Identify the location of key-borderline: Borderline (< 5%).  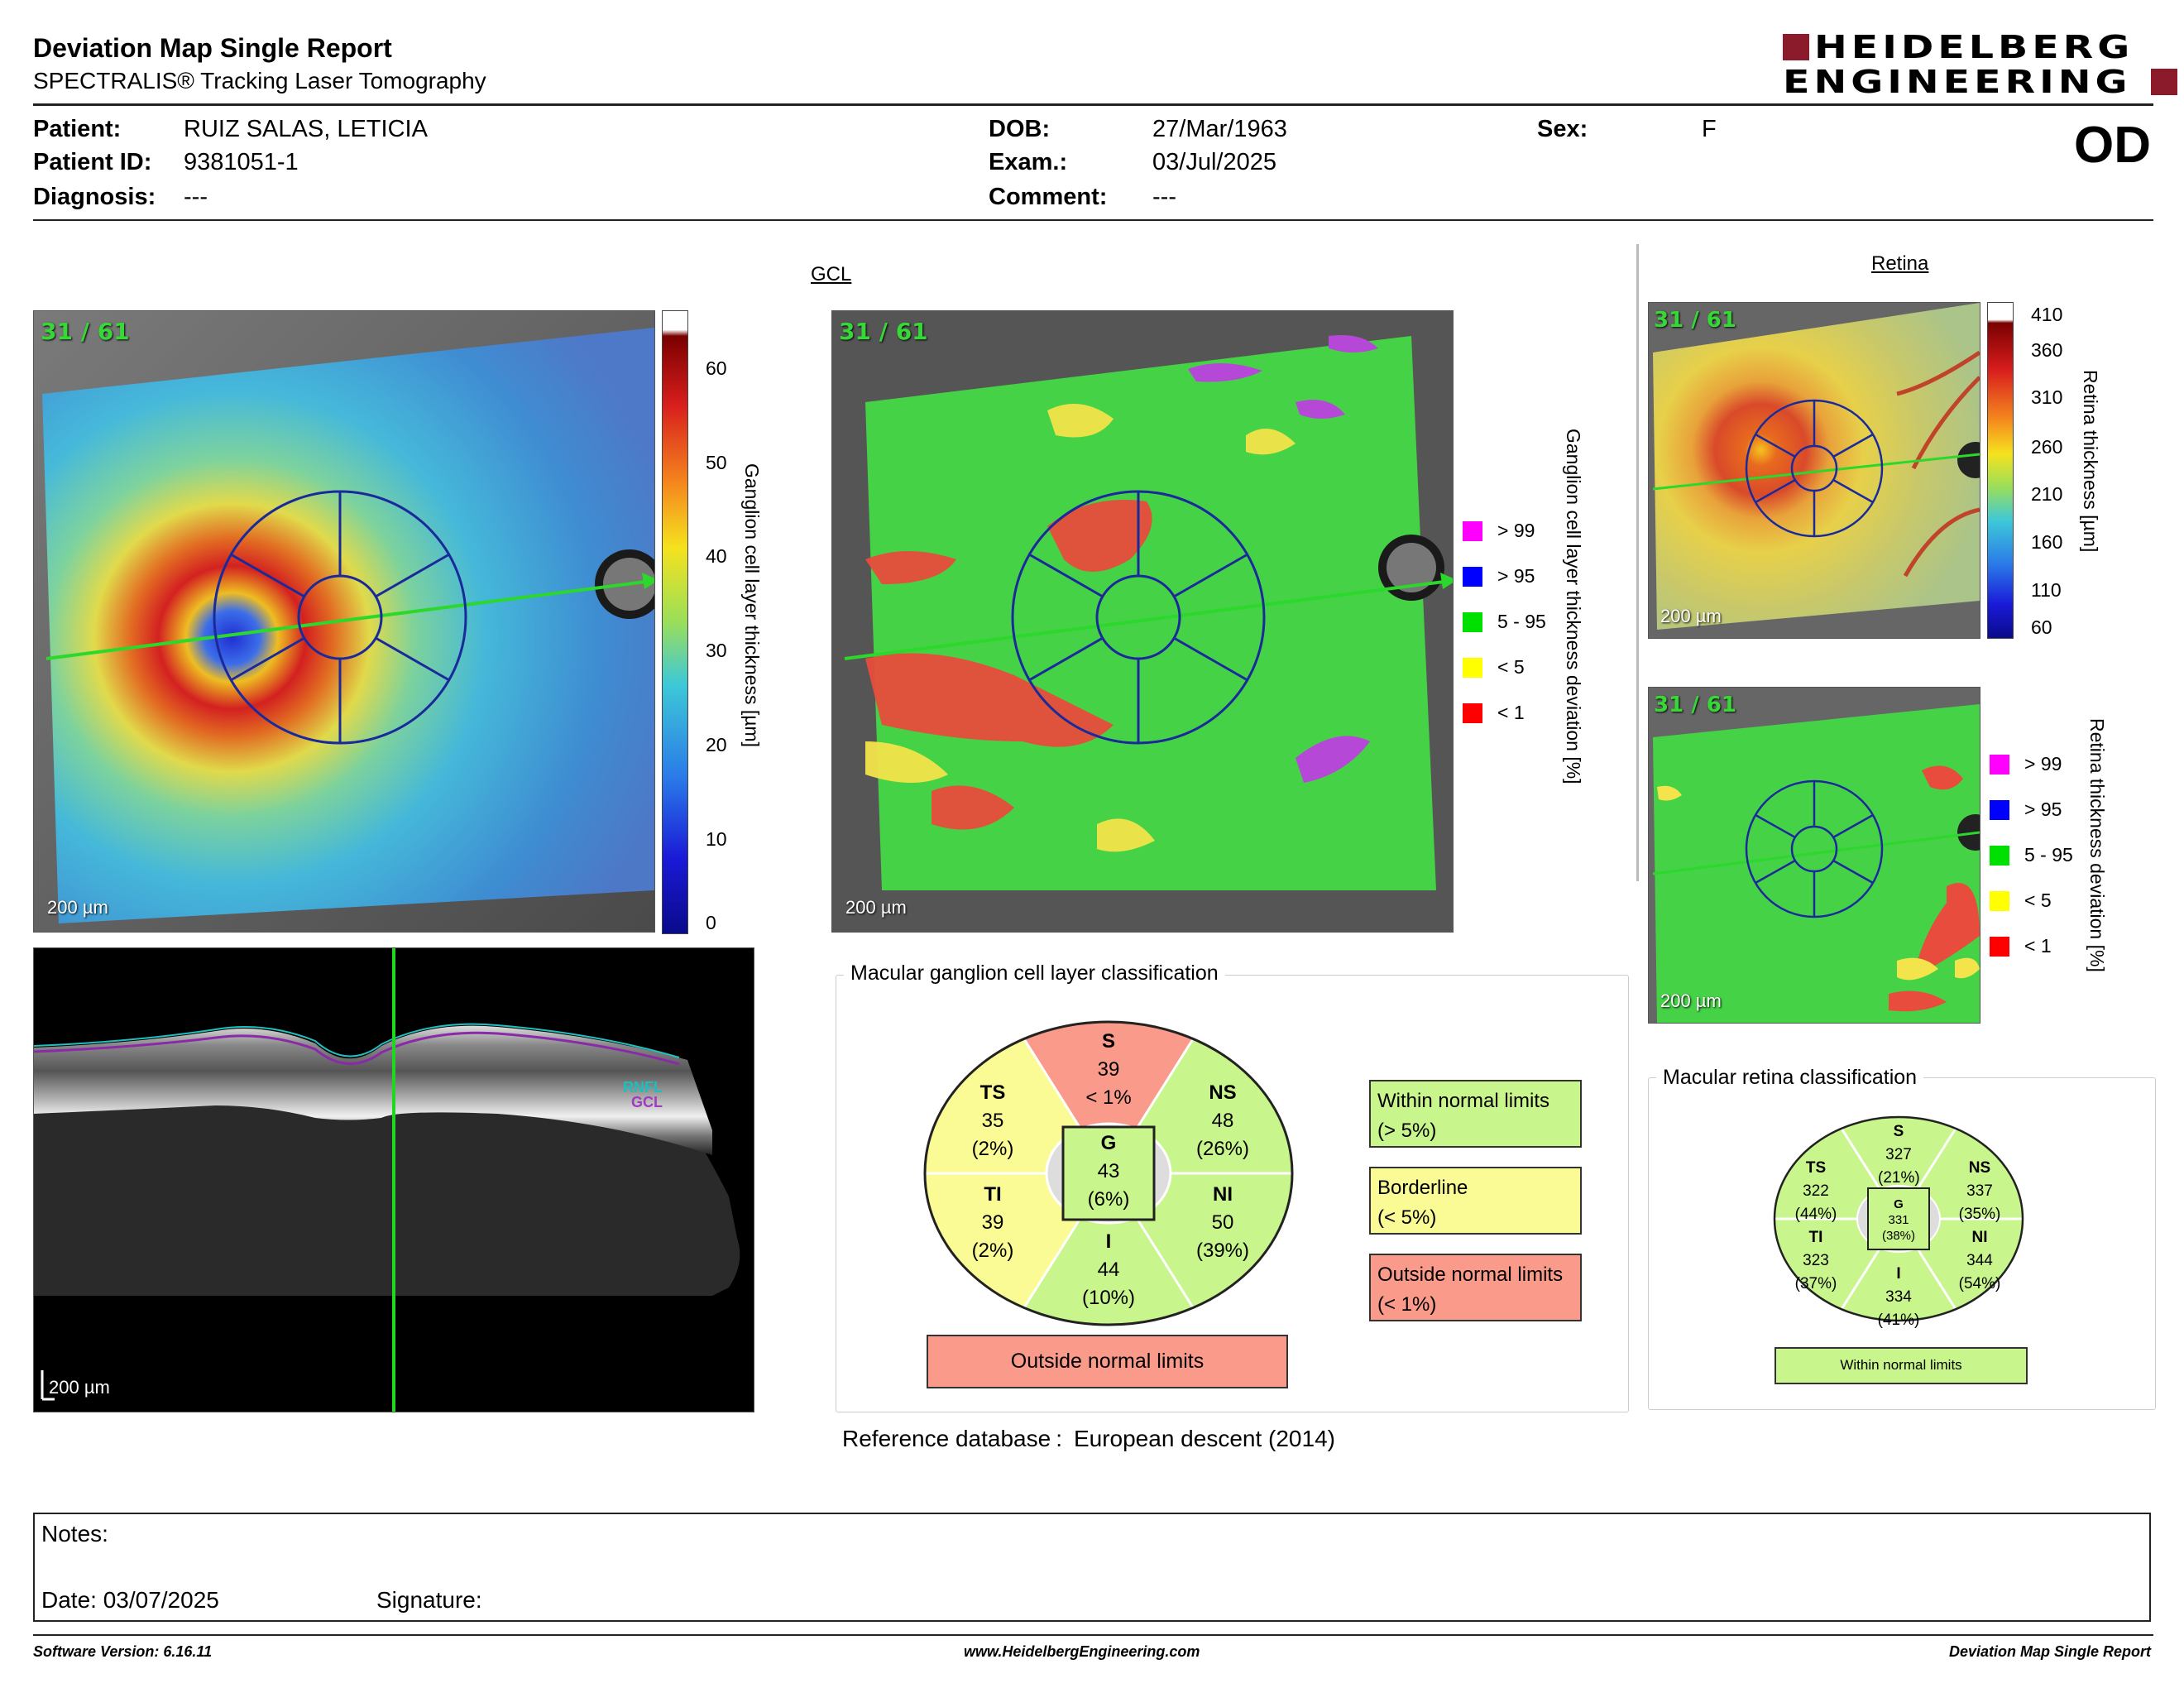
(1475, 1201).